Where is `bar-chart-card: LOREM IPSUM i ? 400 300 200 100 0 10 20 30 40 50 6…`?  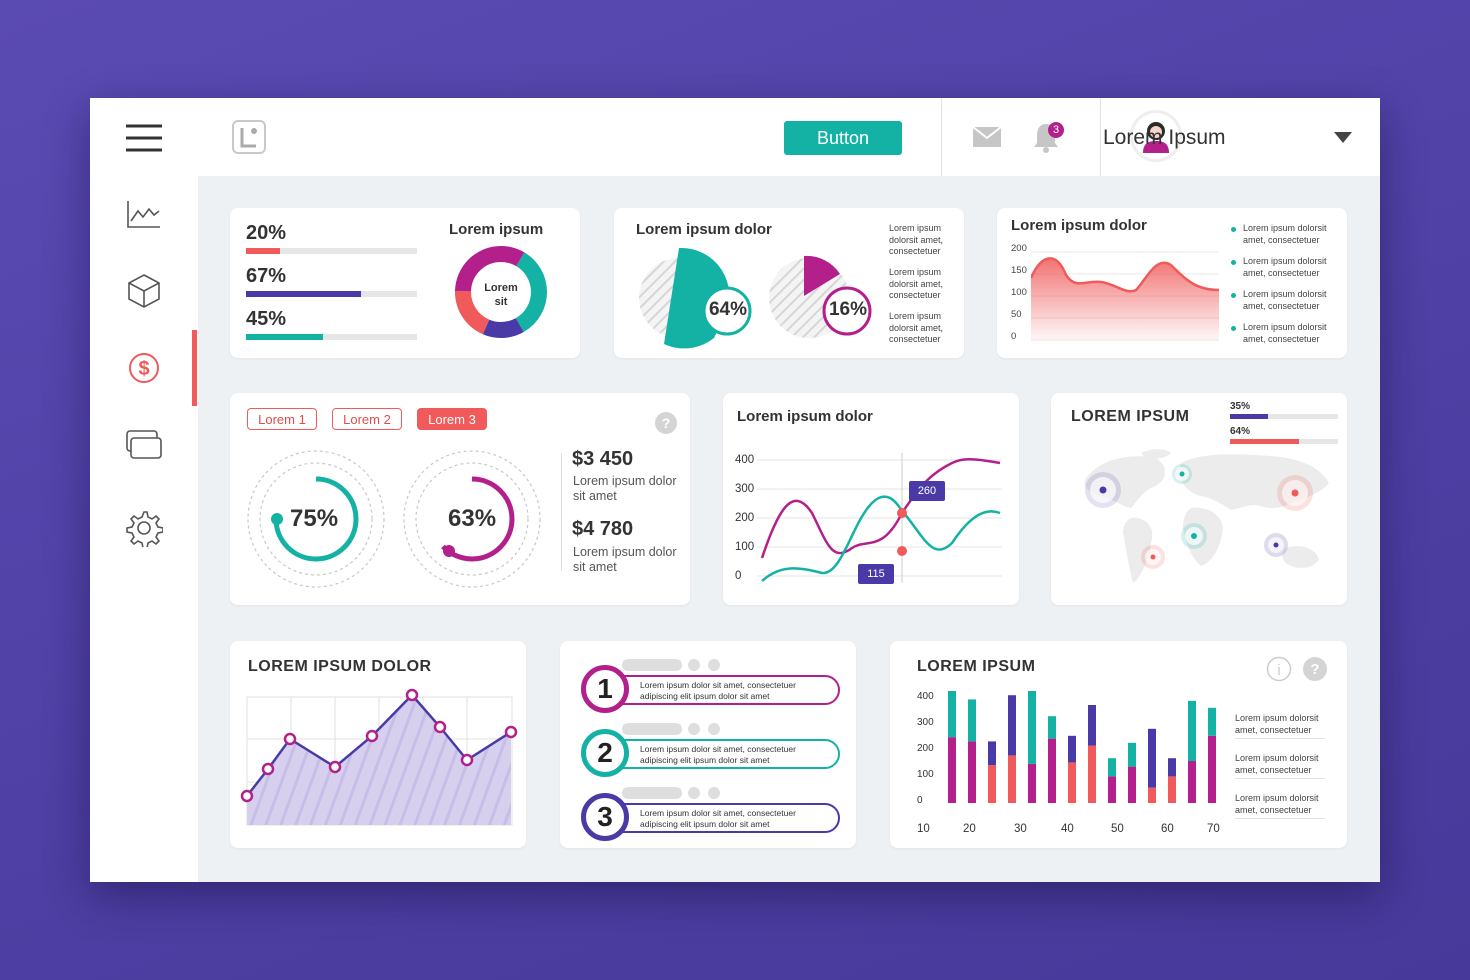
bar-chart-card: LOREM IPSUM i ? 400 300 200 100 0 10 20 30 40 50 6… is located at coordinates (1118, 744).